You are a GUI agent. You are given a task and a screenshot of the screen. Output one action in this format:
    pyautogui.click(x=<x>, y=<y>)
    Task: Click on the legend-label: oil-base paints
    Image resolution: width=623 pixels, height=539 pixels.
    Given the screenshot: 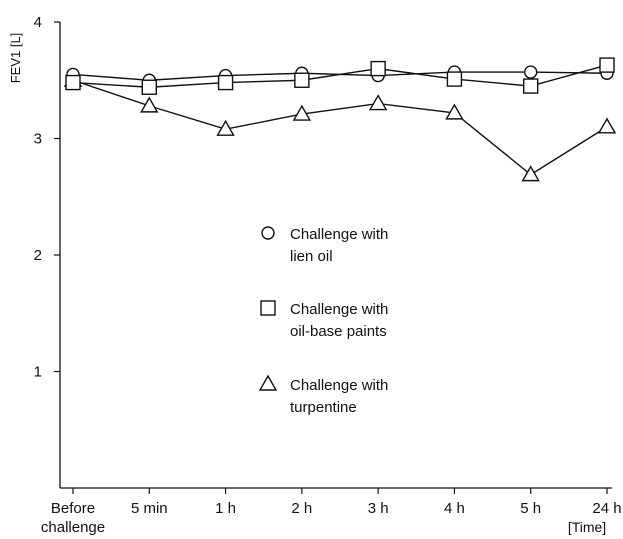 What is the action you would take?
    pyautogui.click(x=338, y=331)
    